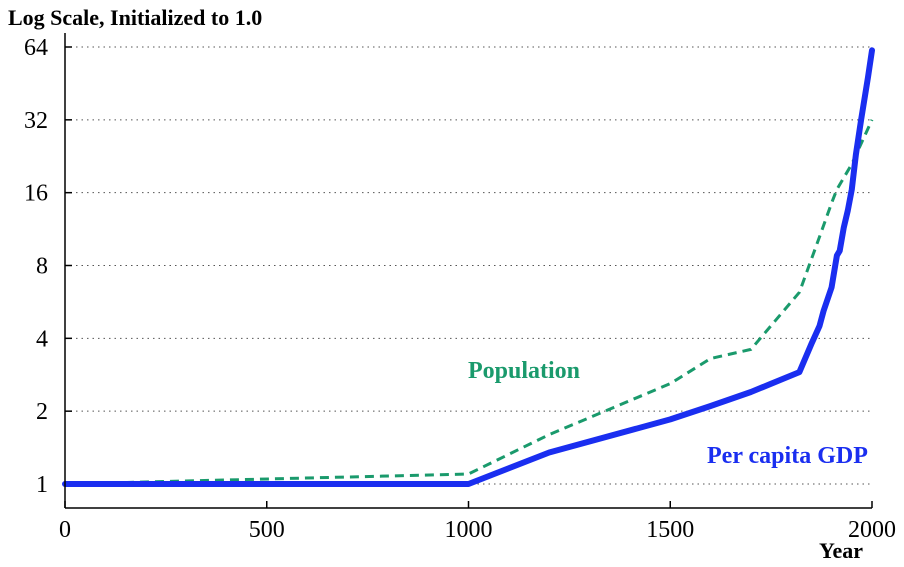 The image size is (904, 567). Describe the element at coordinates (135, 17) in the screenshot. I see `chart-title: Log Scale, Initialized to 1.0` at that location.